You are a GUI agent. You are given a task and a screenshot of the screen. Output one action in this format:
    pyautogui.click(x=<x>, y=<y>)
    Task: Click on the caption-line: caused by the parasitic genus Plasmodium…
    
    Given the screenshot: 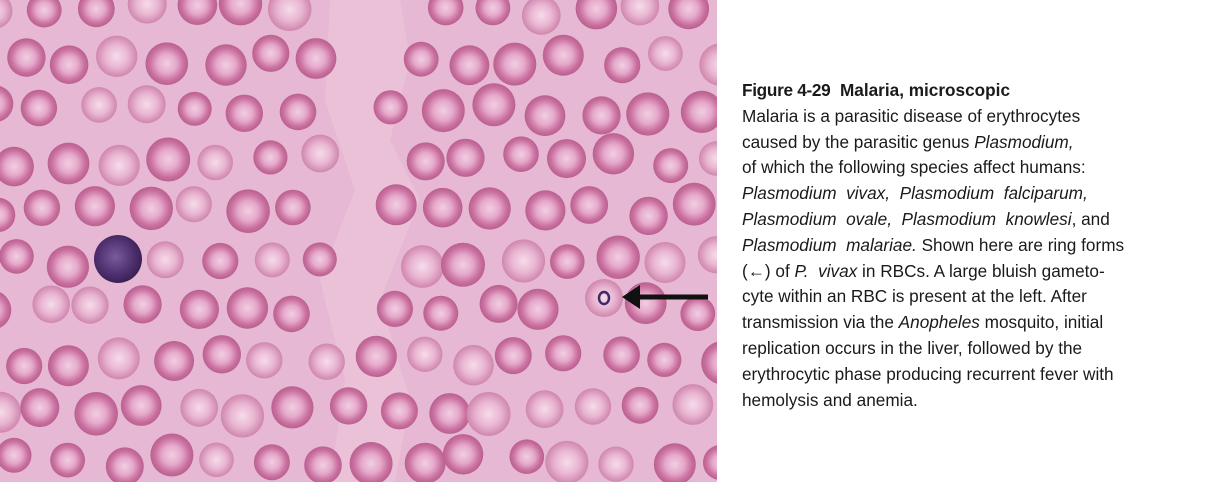 What is the action you would take?
    pyautogui.click(x=977, y=143)
    